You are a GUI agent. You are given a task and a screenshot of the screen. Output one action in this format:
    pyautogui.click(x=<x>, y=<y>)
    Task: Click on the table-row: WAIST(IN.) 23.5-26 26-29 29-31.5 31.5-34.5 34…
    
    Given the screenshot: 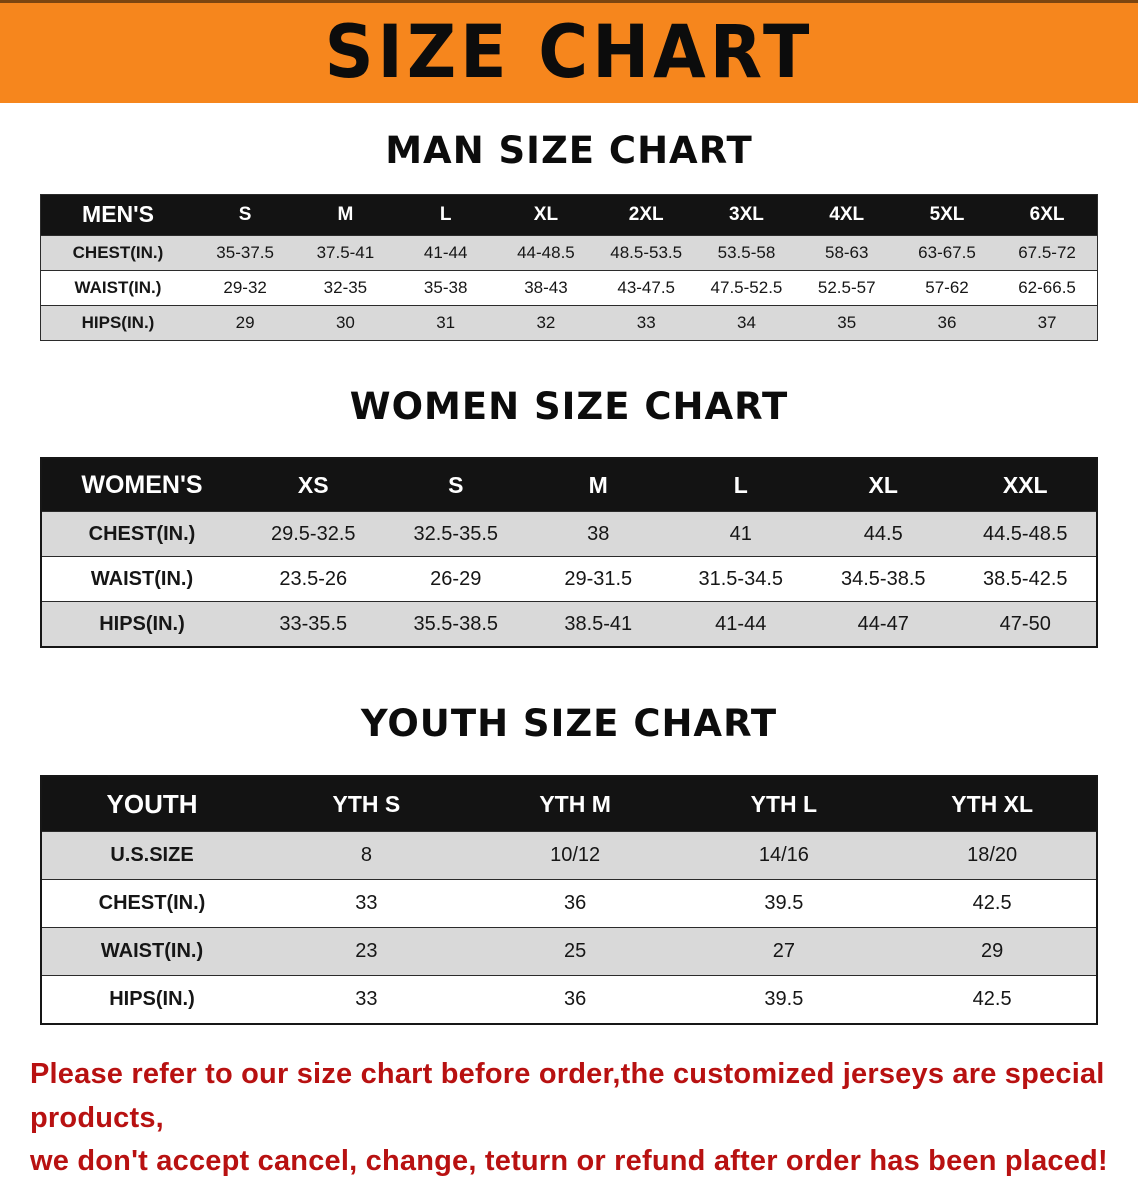 What is the action you would take?
    pyautogui.click(x=569, y=579)
    